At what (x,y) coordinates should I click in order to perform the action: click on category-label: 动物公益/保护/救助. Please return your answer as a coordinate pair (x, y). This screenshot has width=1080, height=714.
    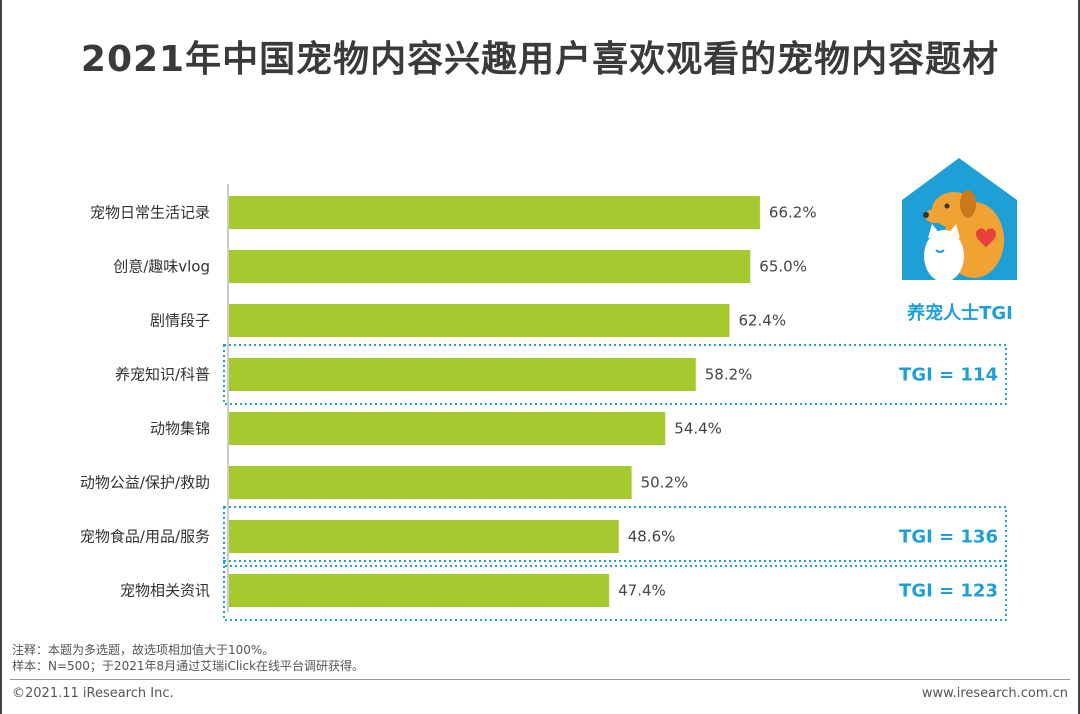
    Looking at the image, I should click on (145, 483).